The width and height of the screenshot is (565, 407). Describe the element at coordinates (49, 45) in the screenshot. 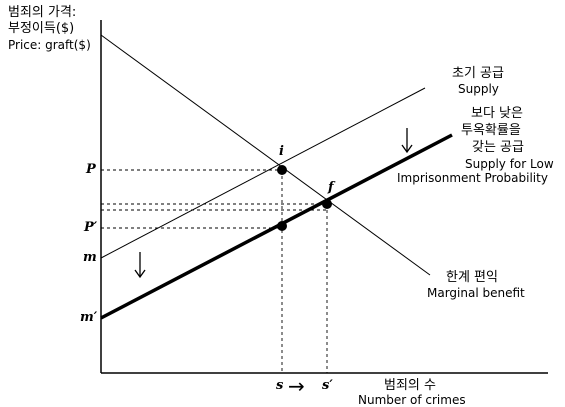

I see `y-axis-label-en: Price: graft($)` at that location.